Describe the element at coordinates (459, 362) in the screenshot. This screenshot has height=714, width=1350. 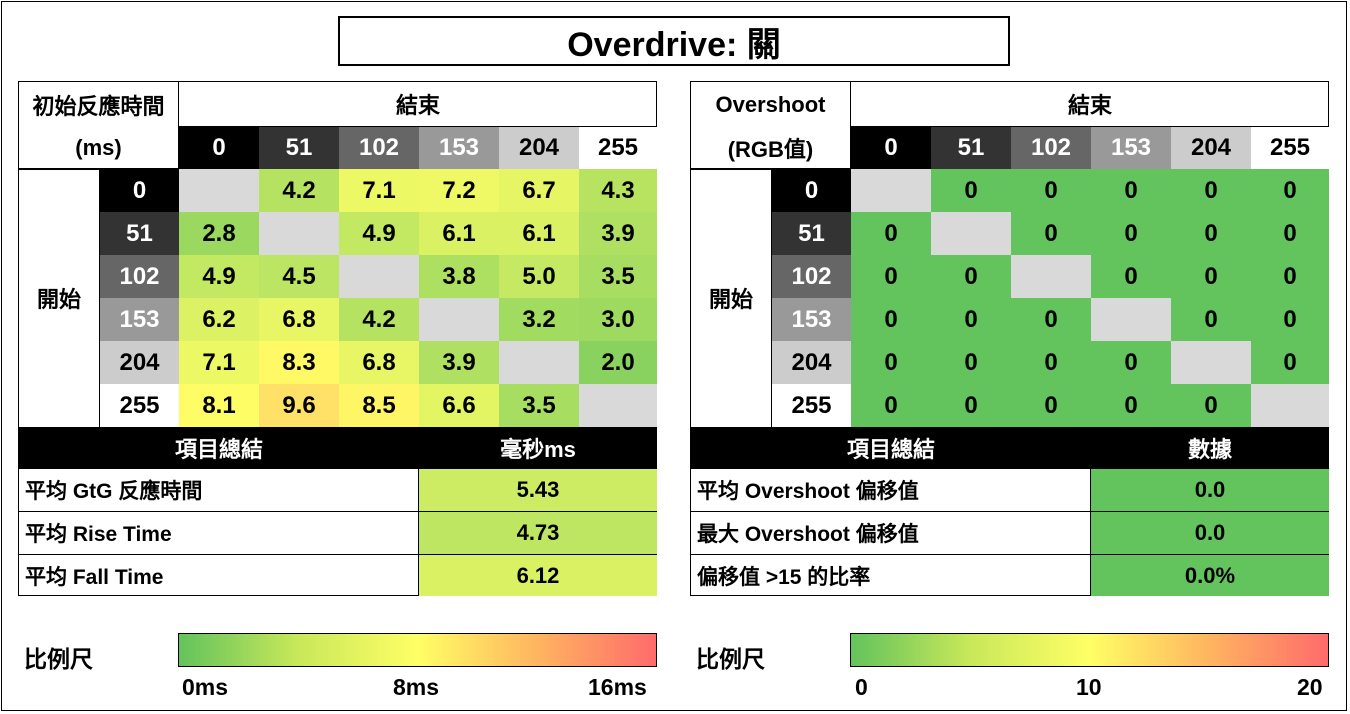
I see `rt-heatmap-cell: 3.9` at that location.